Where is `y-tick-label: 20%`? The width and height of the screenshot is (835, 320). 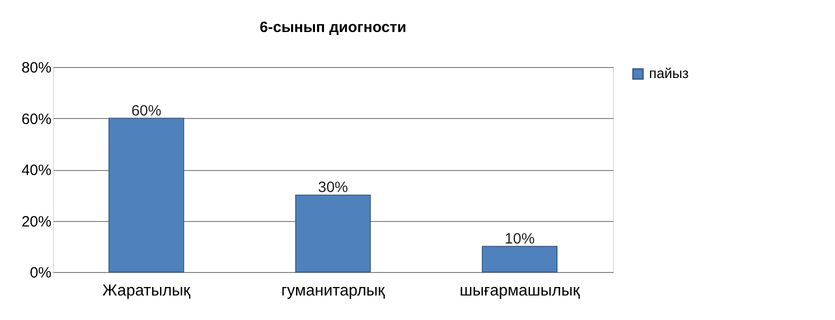
y-tick-label: 20% is located at coordinates (36, 221).